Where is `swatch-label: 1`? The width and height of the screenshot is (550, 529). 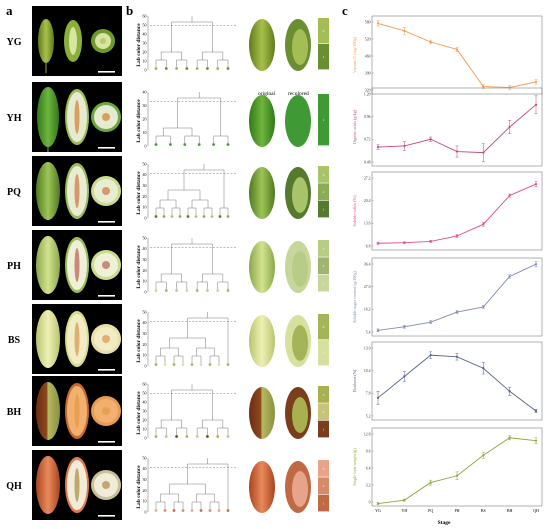 swatch-label: 1 is located at coordinates (324, 57).